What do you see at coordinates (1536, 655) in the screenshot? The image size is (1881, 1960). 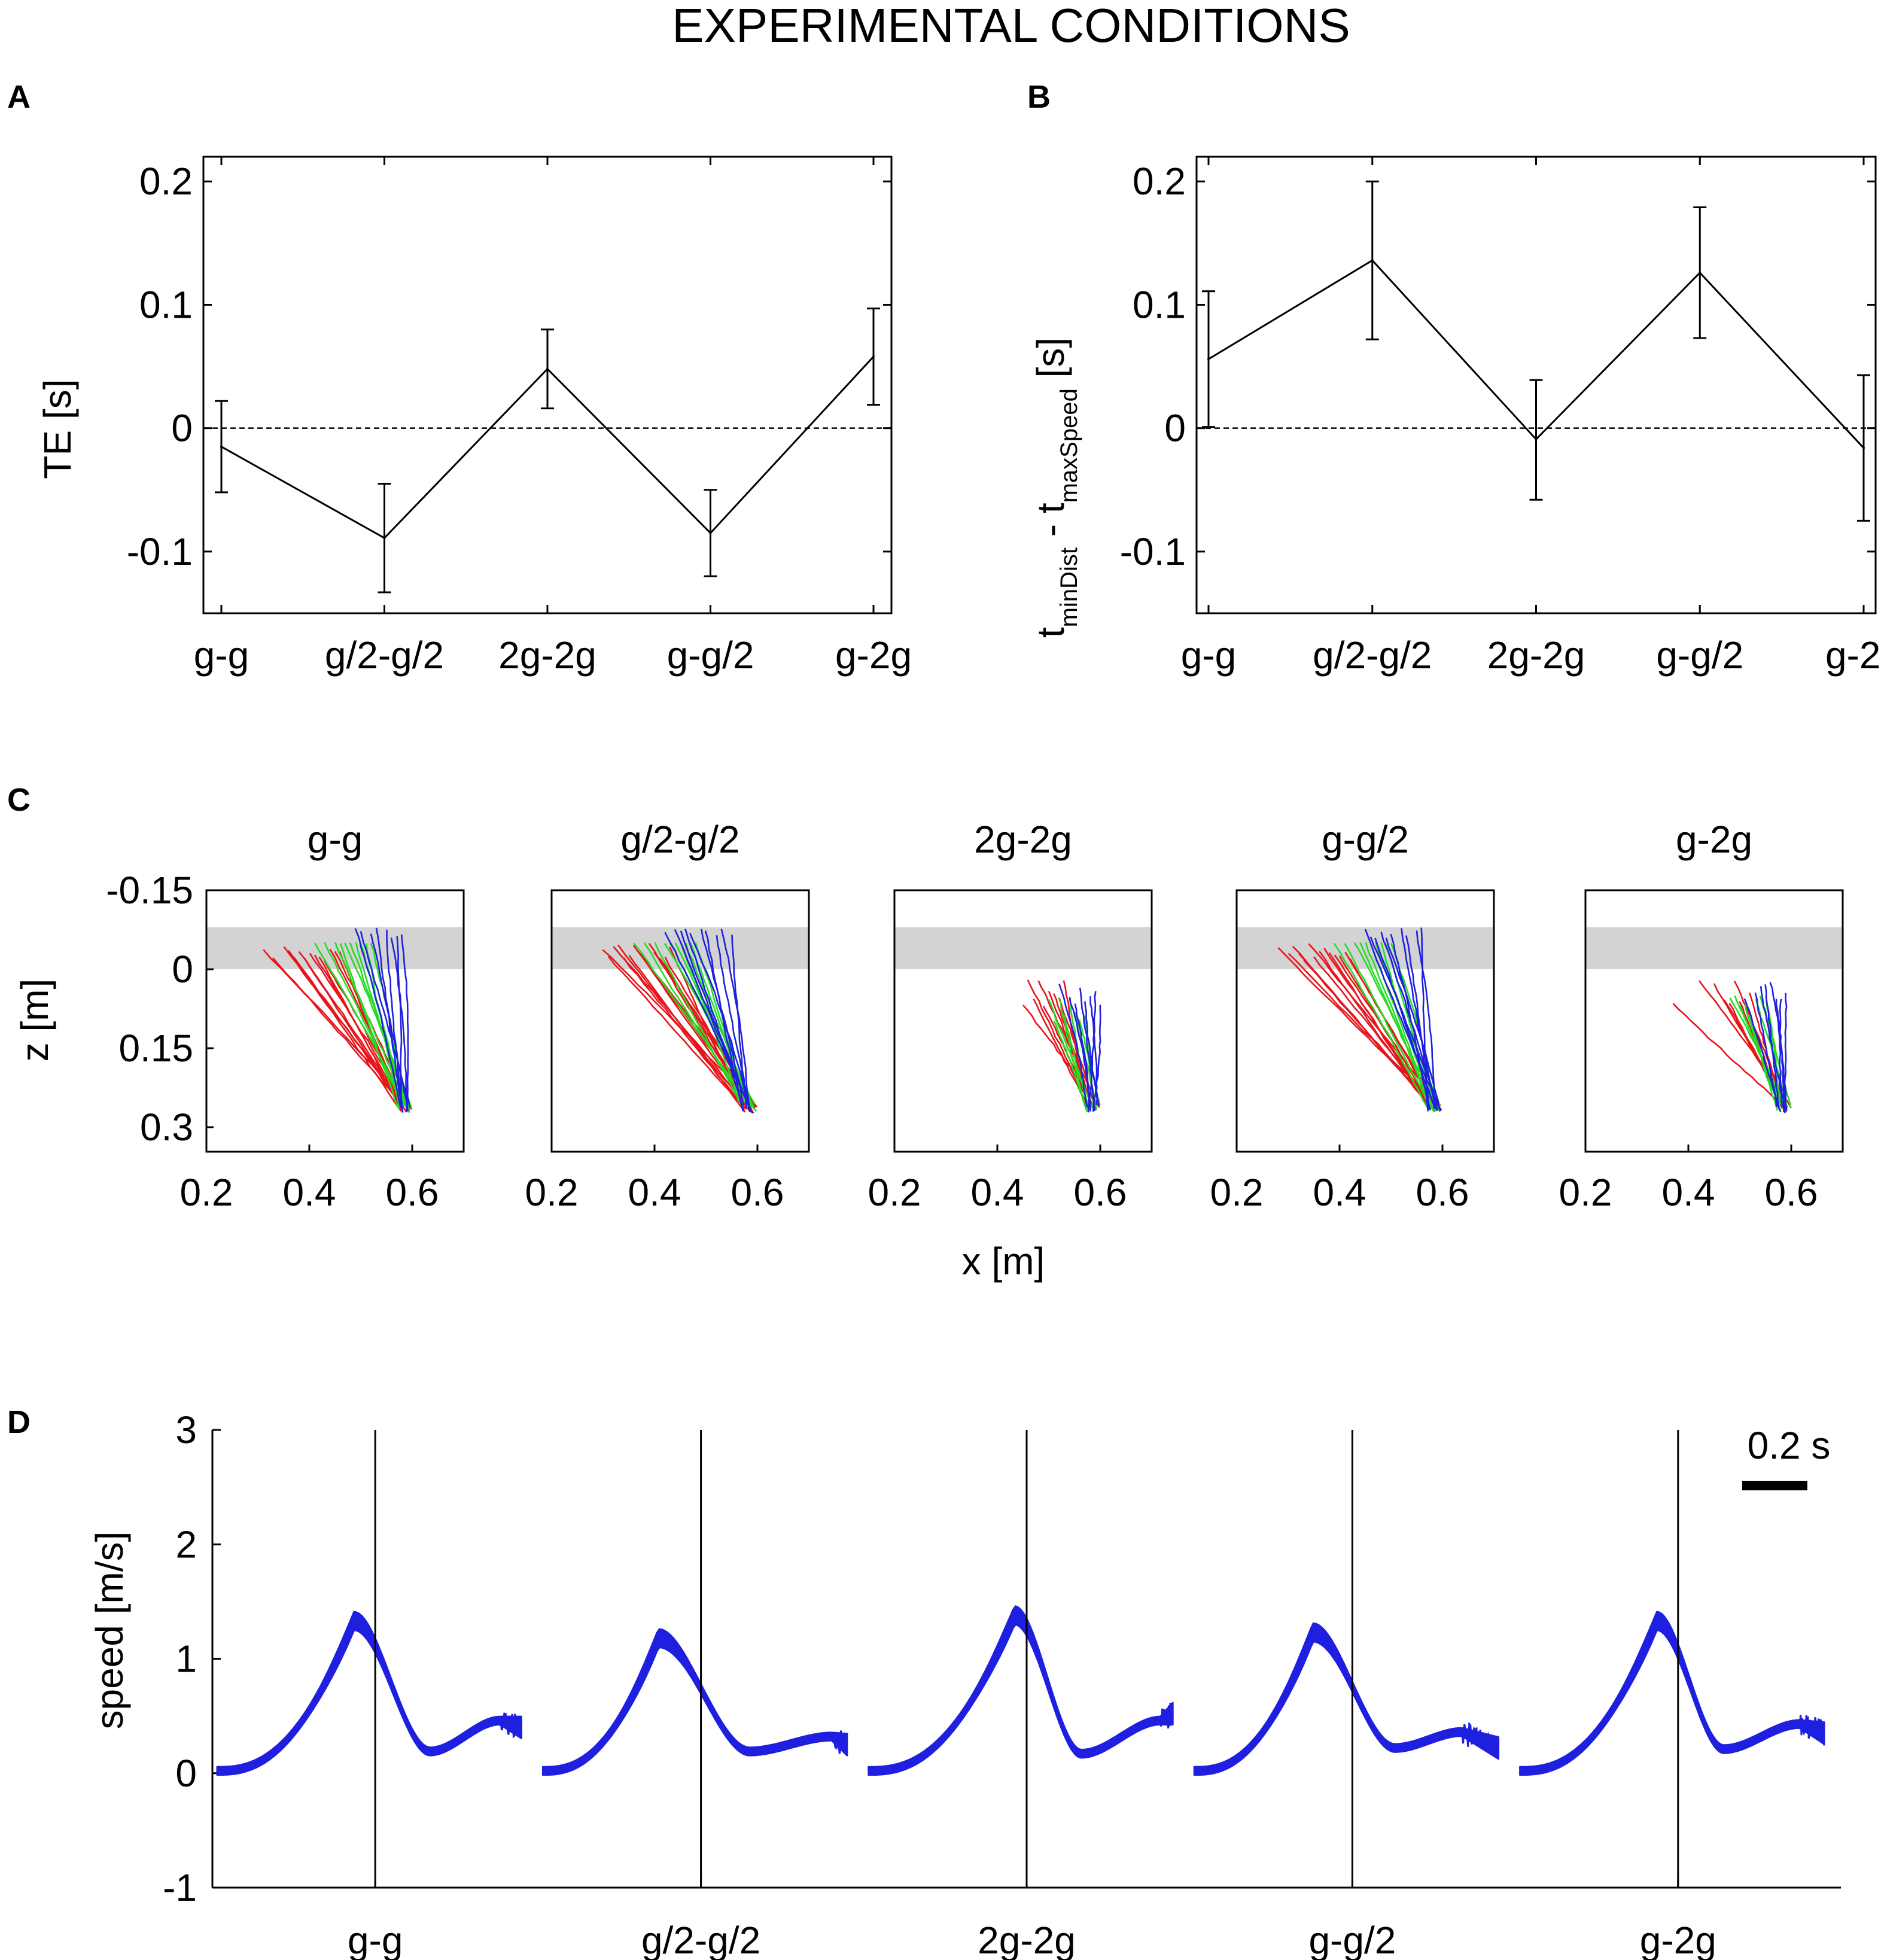 I see `panel-b-xtick-label: 2g-2g` at bounding box center [1536, 655].